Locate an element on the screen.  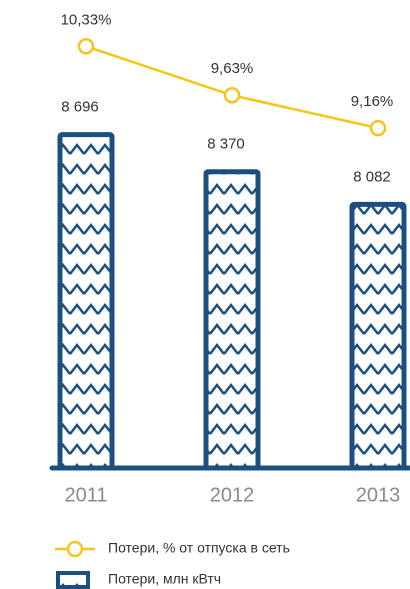
x-tick-label: 2013 is located at coordinates (378, 495).